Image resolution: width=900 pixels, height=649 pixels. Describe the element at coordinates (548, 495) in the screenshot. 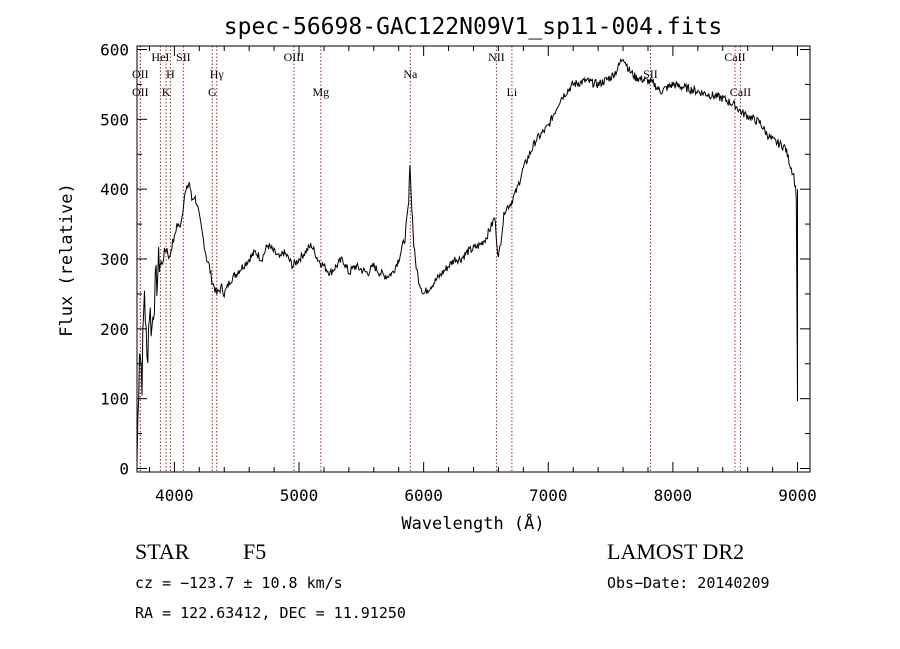

I see `x-tick-label: 7000` at that location.